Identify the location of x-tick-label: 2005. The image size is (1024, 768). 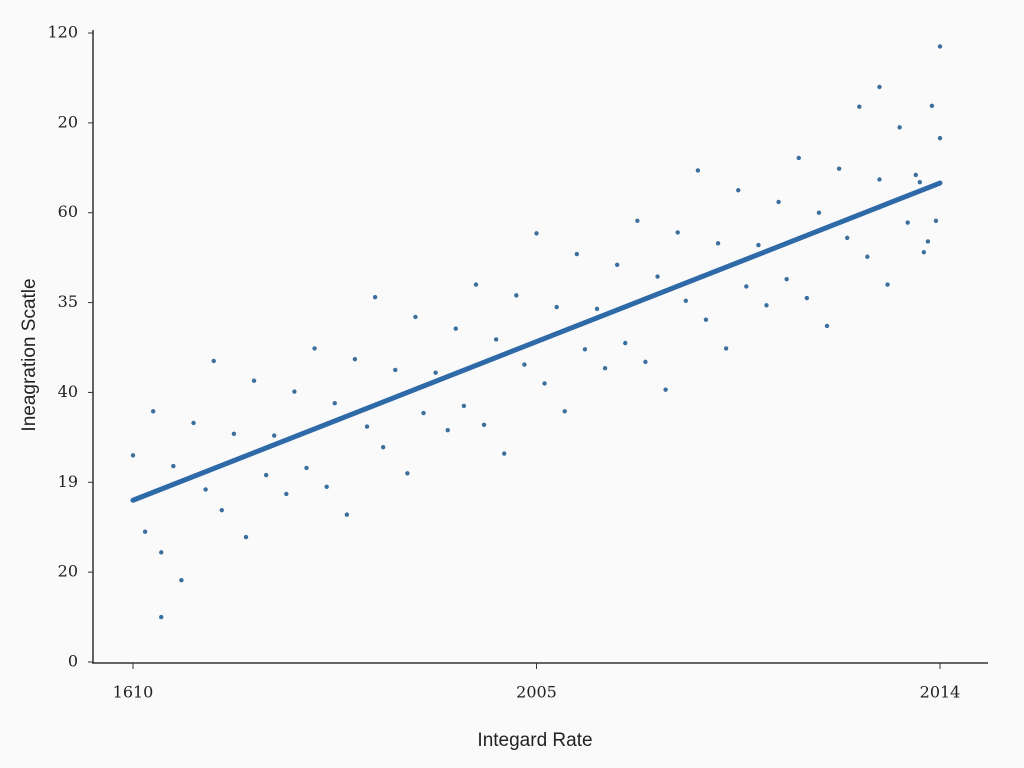
(536, 692).